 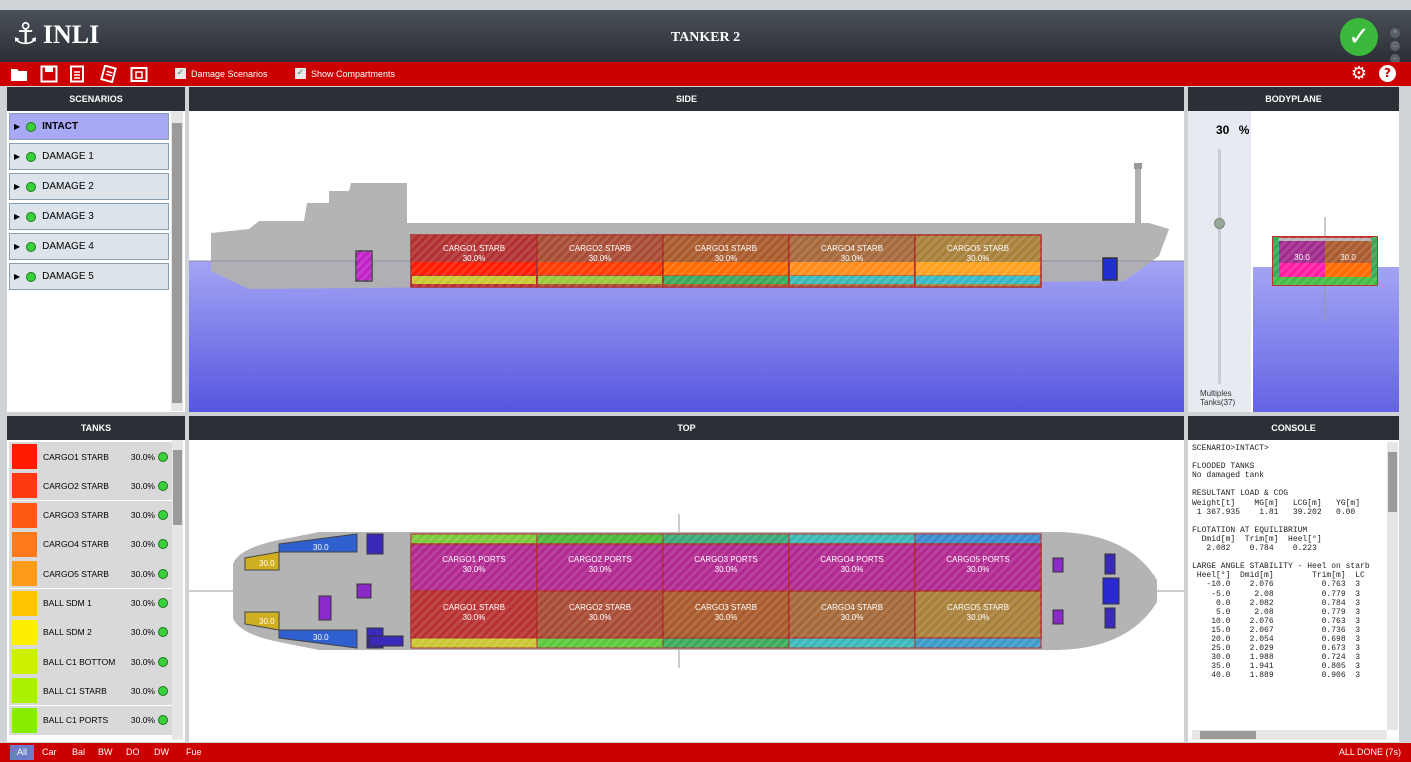 I want to click on tank-row: BALL SDM 2 30.0%, so click(x=90, y=632).